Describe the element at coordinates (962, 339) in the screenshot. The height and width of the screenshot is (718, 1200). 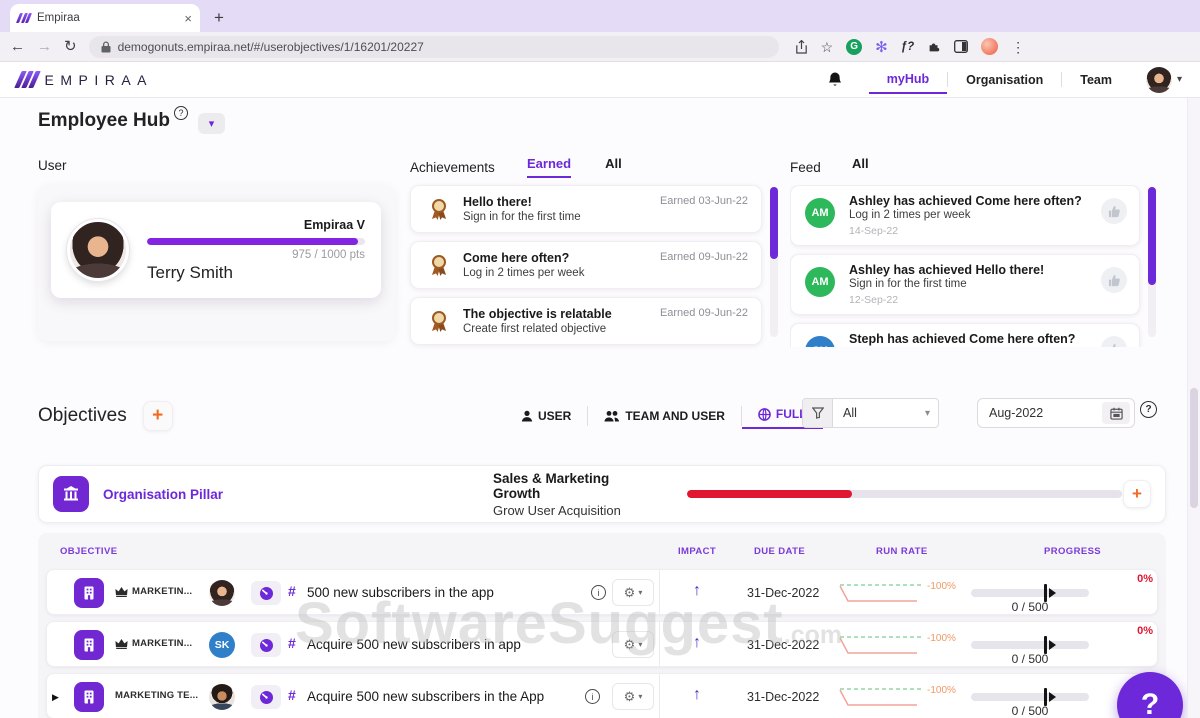
I see `feed-item-title: Steph has achieved Come here often?` at that location.